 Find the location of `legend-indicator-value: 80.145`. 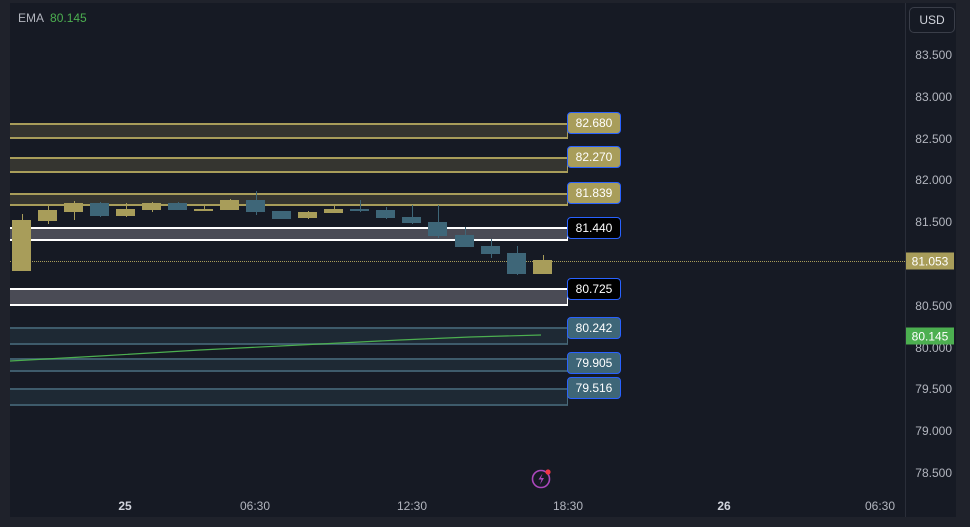

legend-indicator-value: 80.145 is located at coordinates (68, 18).